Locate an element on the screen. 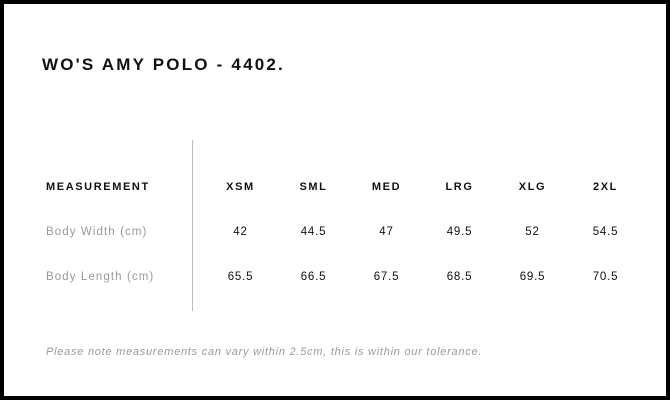  cell-body-length-xlg: 69.5 is located at coordinates (532, 276).